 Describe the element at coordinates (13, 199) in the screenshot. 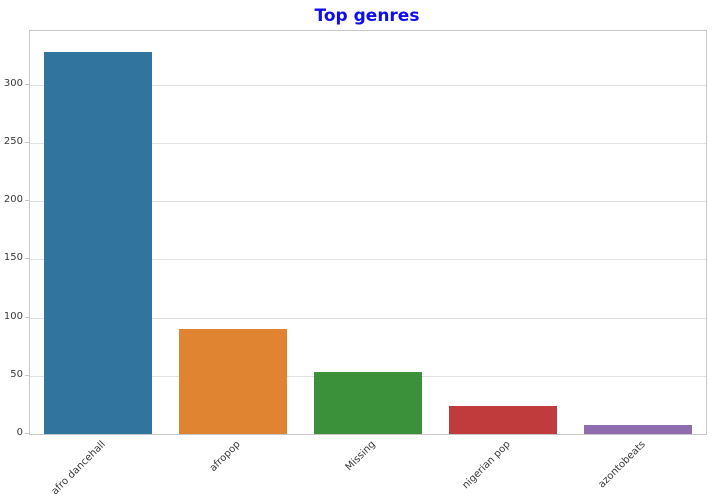

I see `y-tick-label: 200` at that location.